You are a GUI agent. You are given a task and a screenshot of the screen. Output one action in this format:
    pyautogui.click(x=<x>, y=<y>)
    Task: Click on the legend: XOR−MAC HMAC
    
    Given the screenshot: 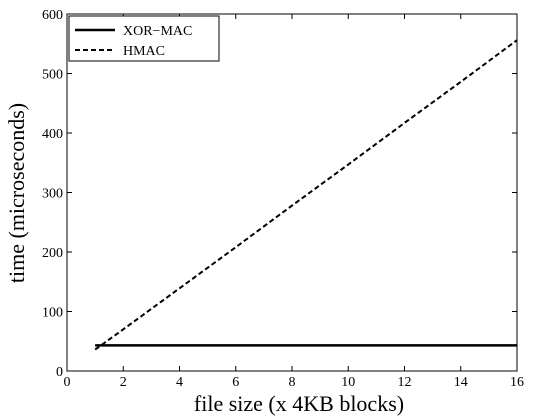 What is the action you would take?
    pyautogui.click(x=144, y=38)
    